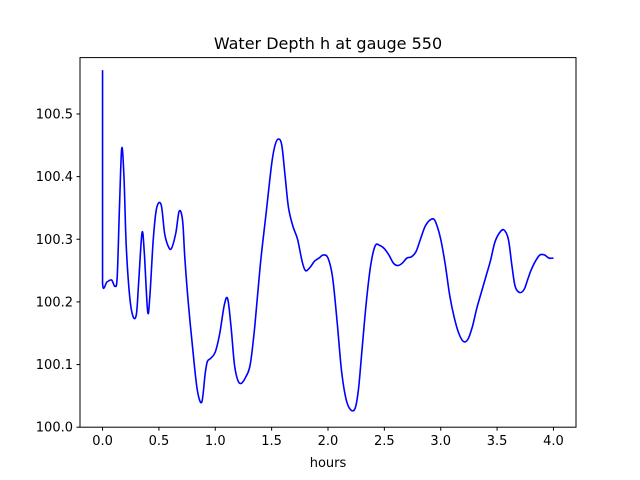 This screenshot has width=640, height=480. I want to click on x-tick-label: 1.5, so click(271, 441).